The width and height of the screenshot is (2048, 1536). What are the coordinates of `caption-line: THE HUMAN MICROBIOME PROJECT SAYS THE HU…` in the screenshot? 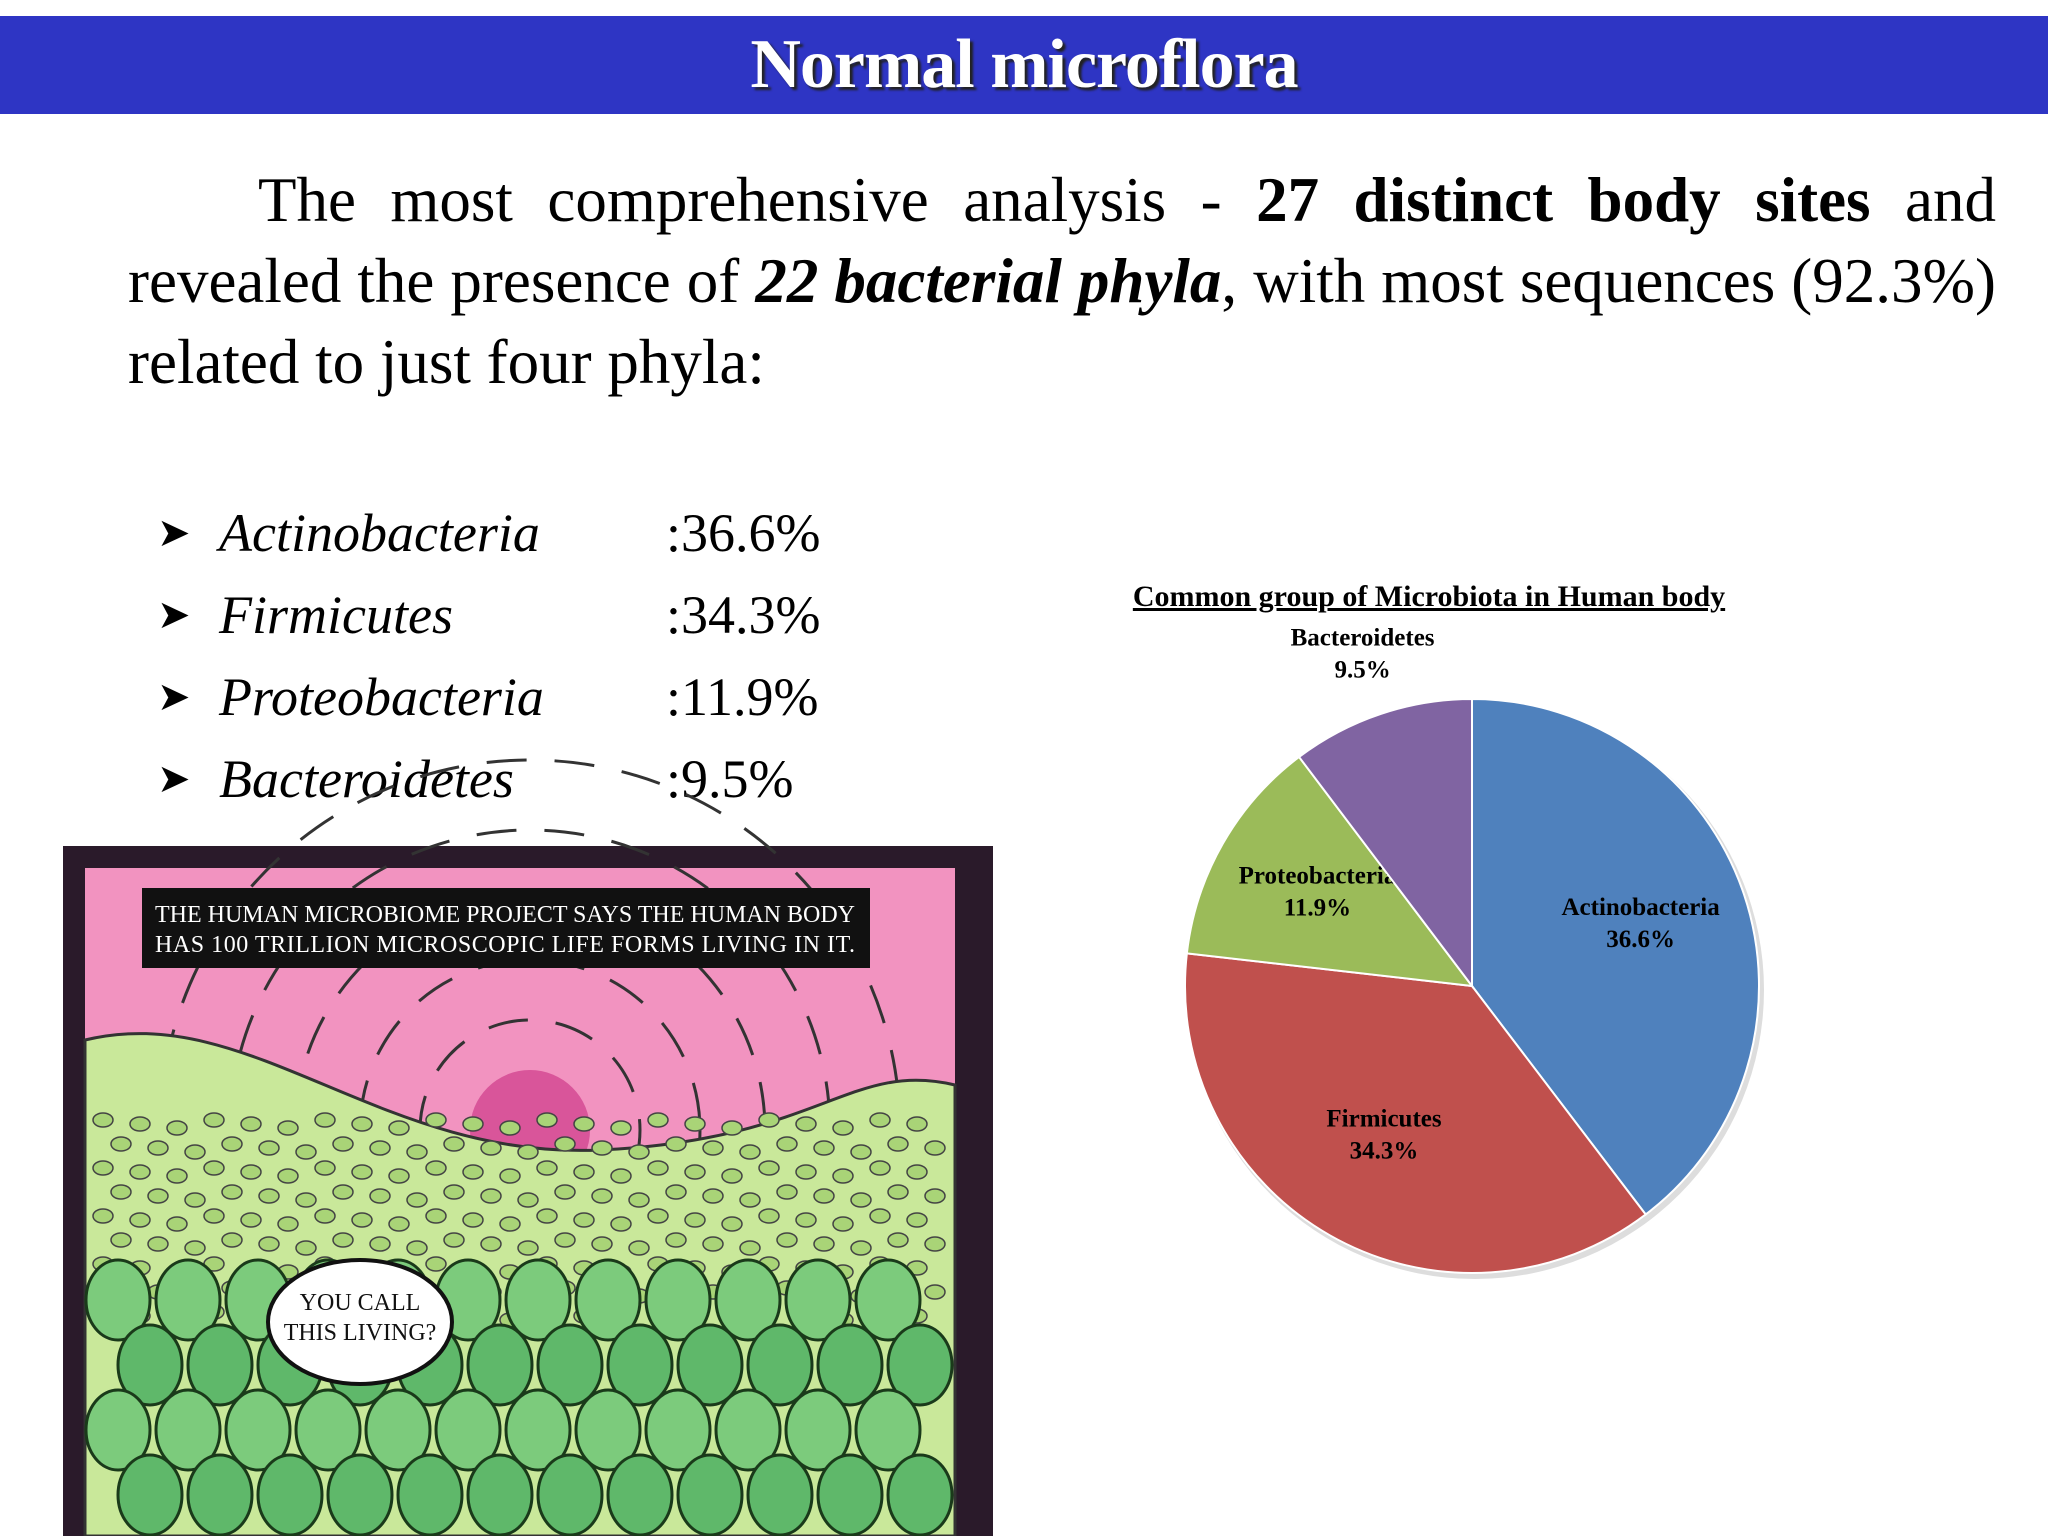 It's located at (505, 915).